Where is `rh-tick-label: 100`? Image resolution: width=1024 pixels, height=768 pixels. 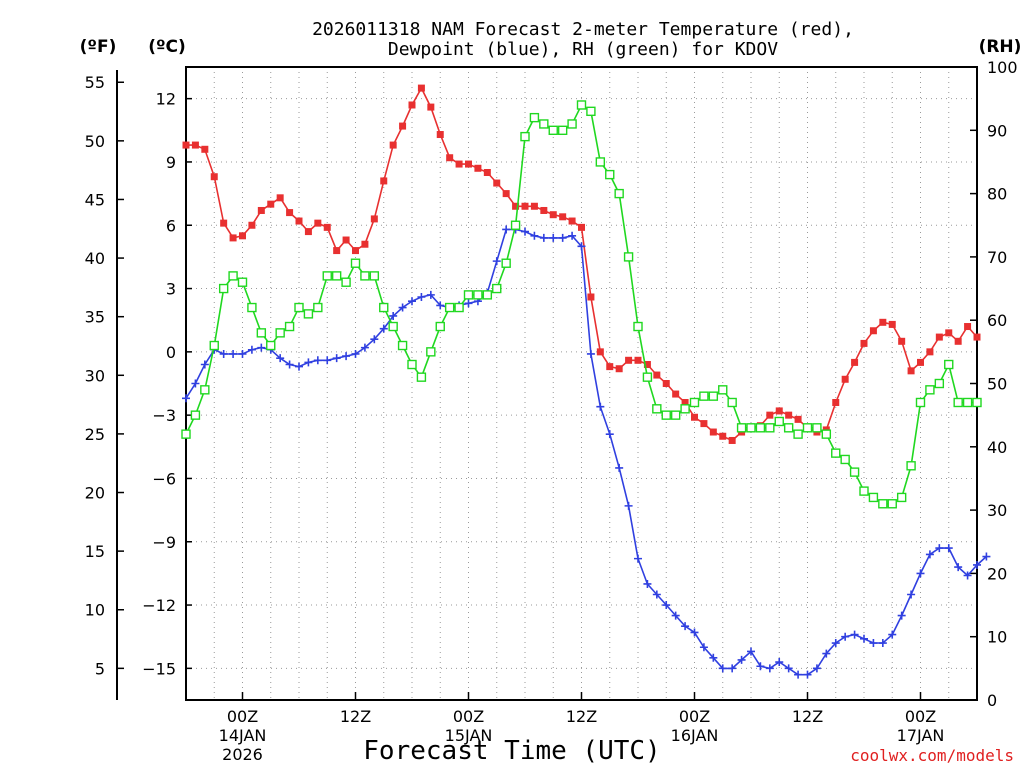
rh-tick-label: 100 is located at coordinates (1002, 67).